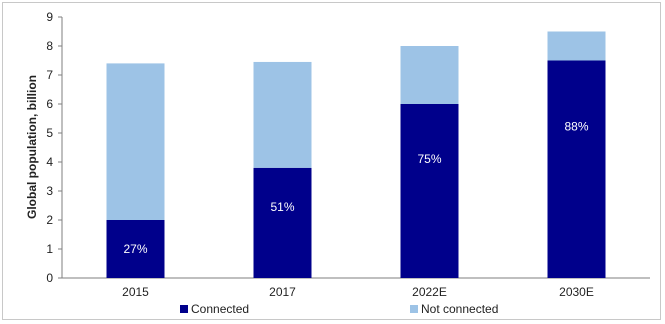 This screenshot has height=324, width=665. What do you see at coordinates (49, 75) in the screenshot?
I see `y-tick-label: 7` at bounding box center [49, 75].